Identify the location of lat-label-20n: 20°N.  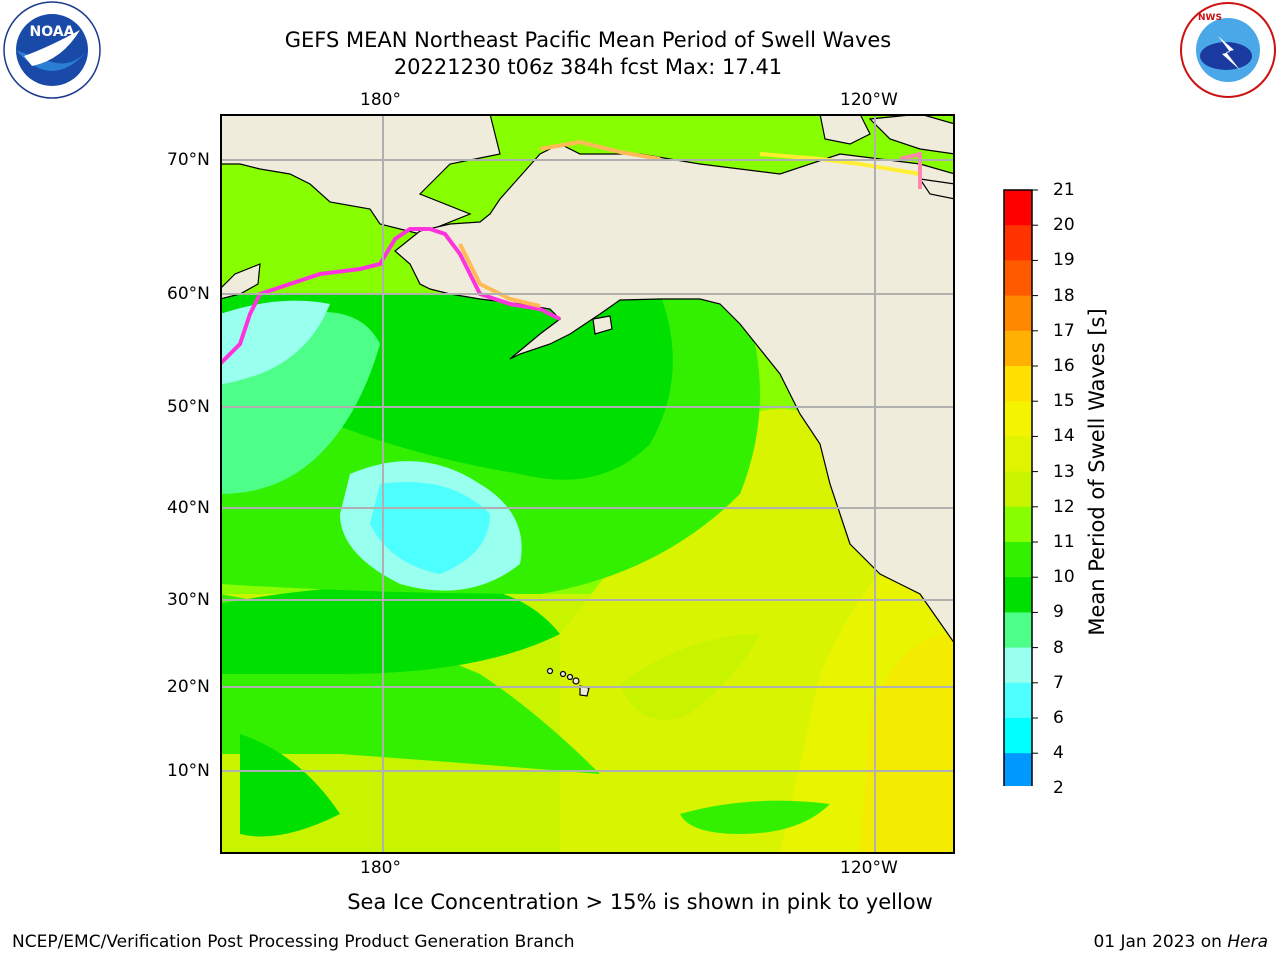
(188, 687).